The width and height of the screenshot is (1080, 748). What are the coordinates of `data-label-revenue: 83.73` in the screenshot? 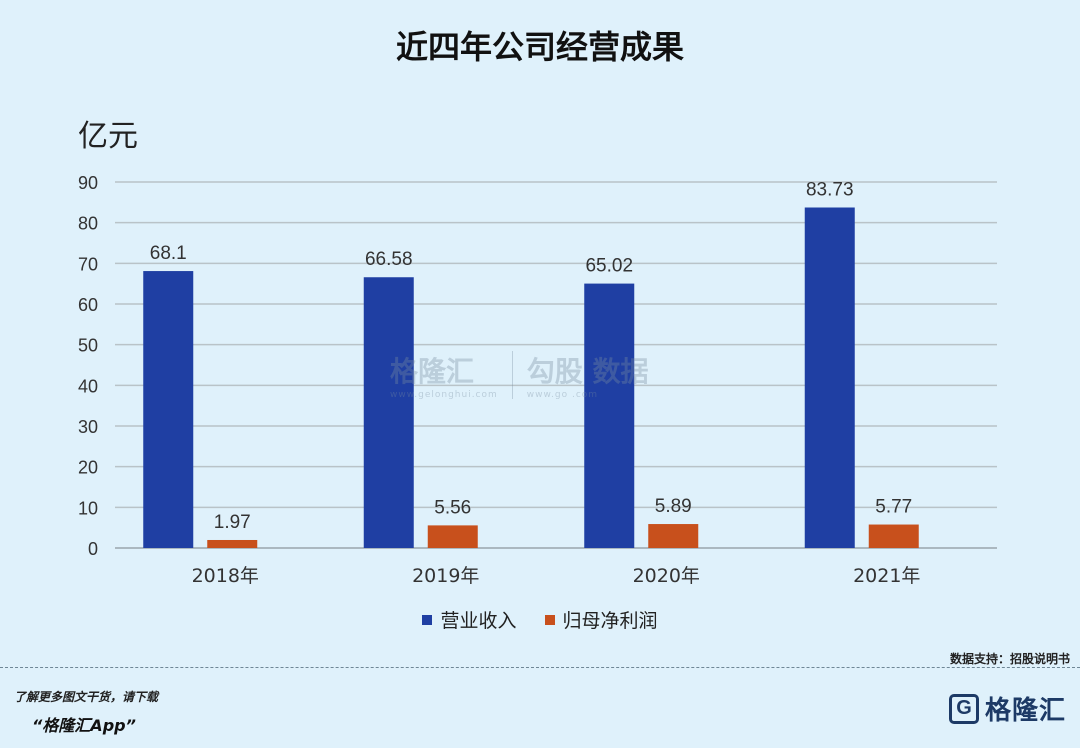 It's located at (830, 189).